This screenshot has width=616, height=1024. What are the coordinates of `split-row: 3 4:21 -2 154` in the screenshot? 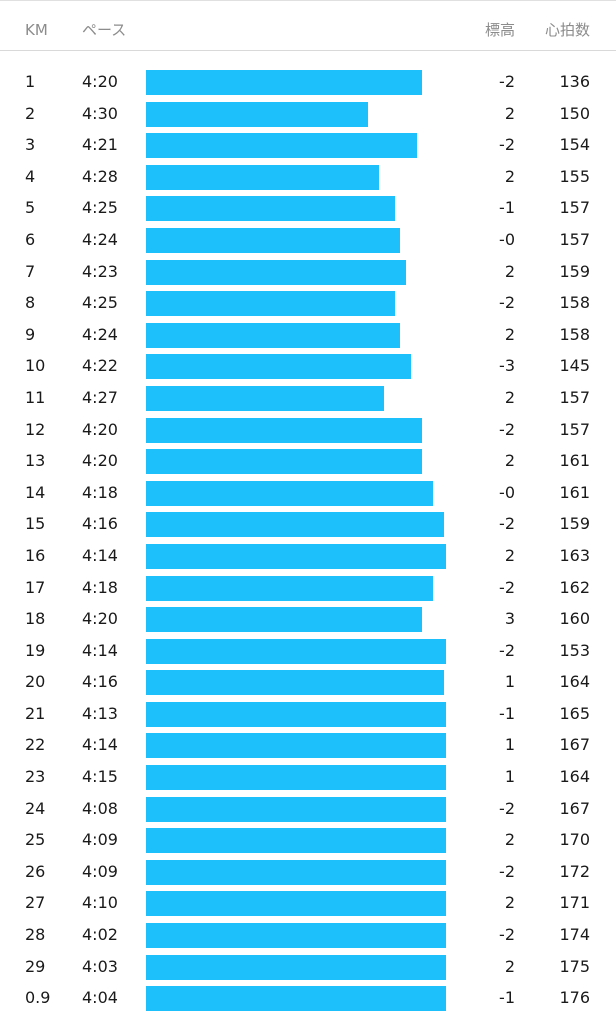 It's located at (308, 145).